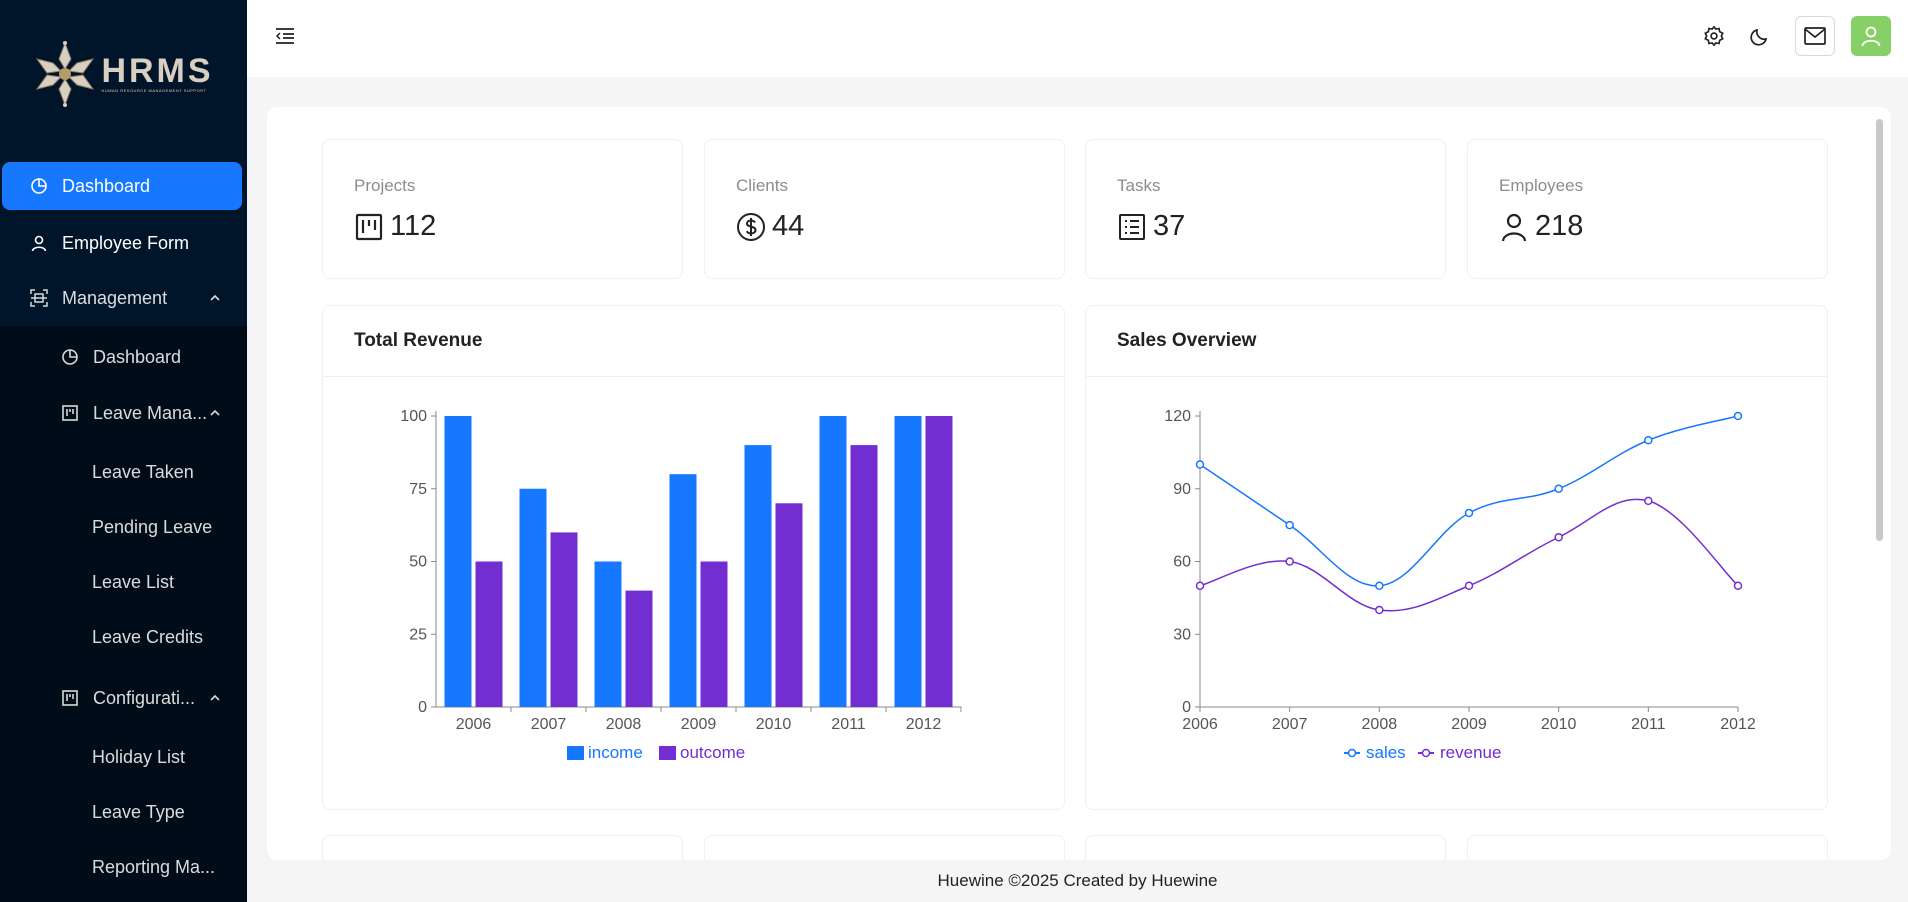  What do you see at coordinates (148, 636) in the screenshot?
I see `sidebar-item-label: Leave Credits` at bounding box center [148, 636].